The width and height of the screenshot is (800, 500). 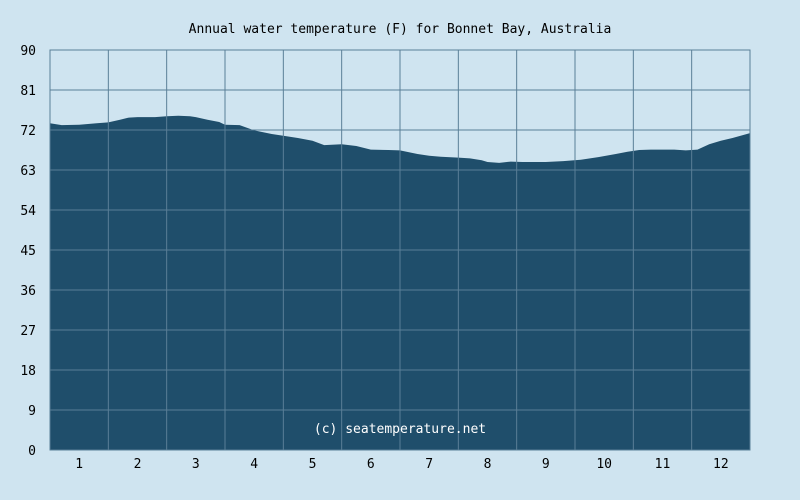 What do you see at coordinates (32, 411) in the screenshot?
I see `y-tick-label: 9` at bounding box center [32, 411].